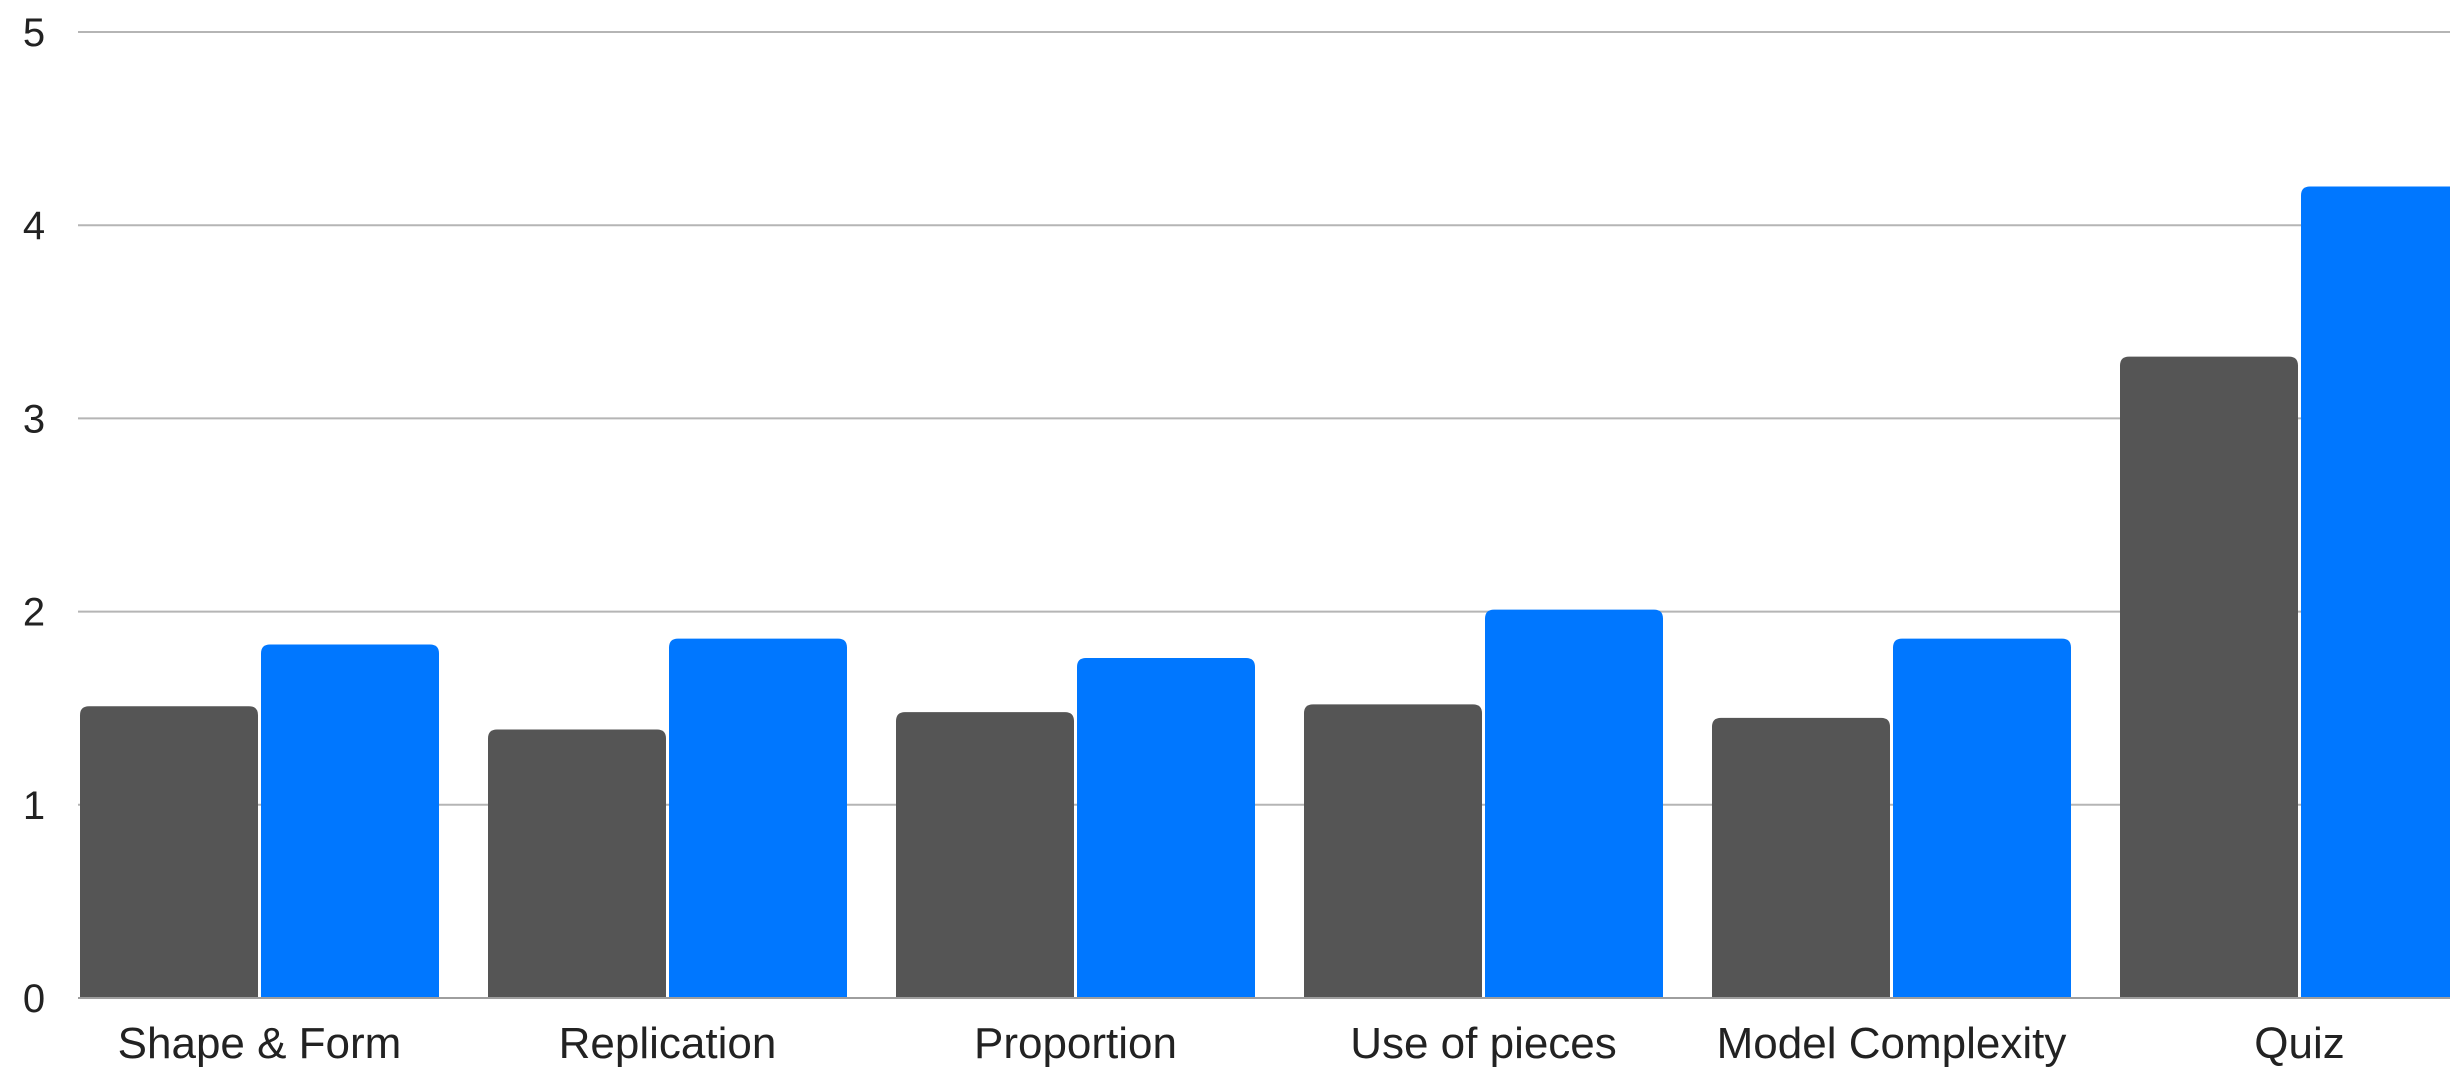 Image resolution: width=2450 pixels, height=1074 pixels. Describe the element at coordinates (1075, 1043) in the screenshot. I see `x-tick-label: Proportion` at that location.